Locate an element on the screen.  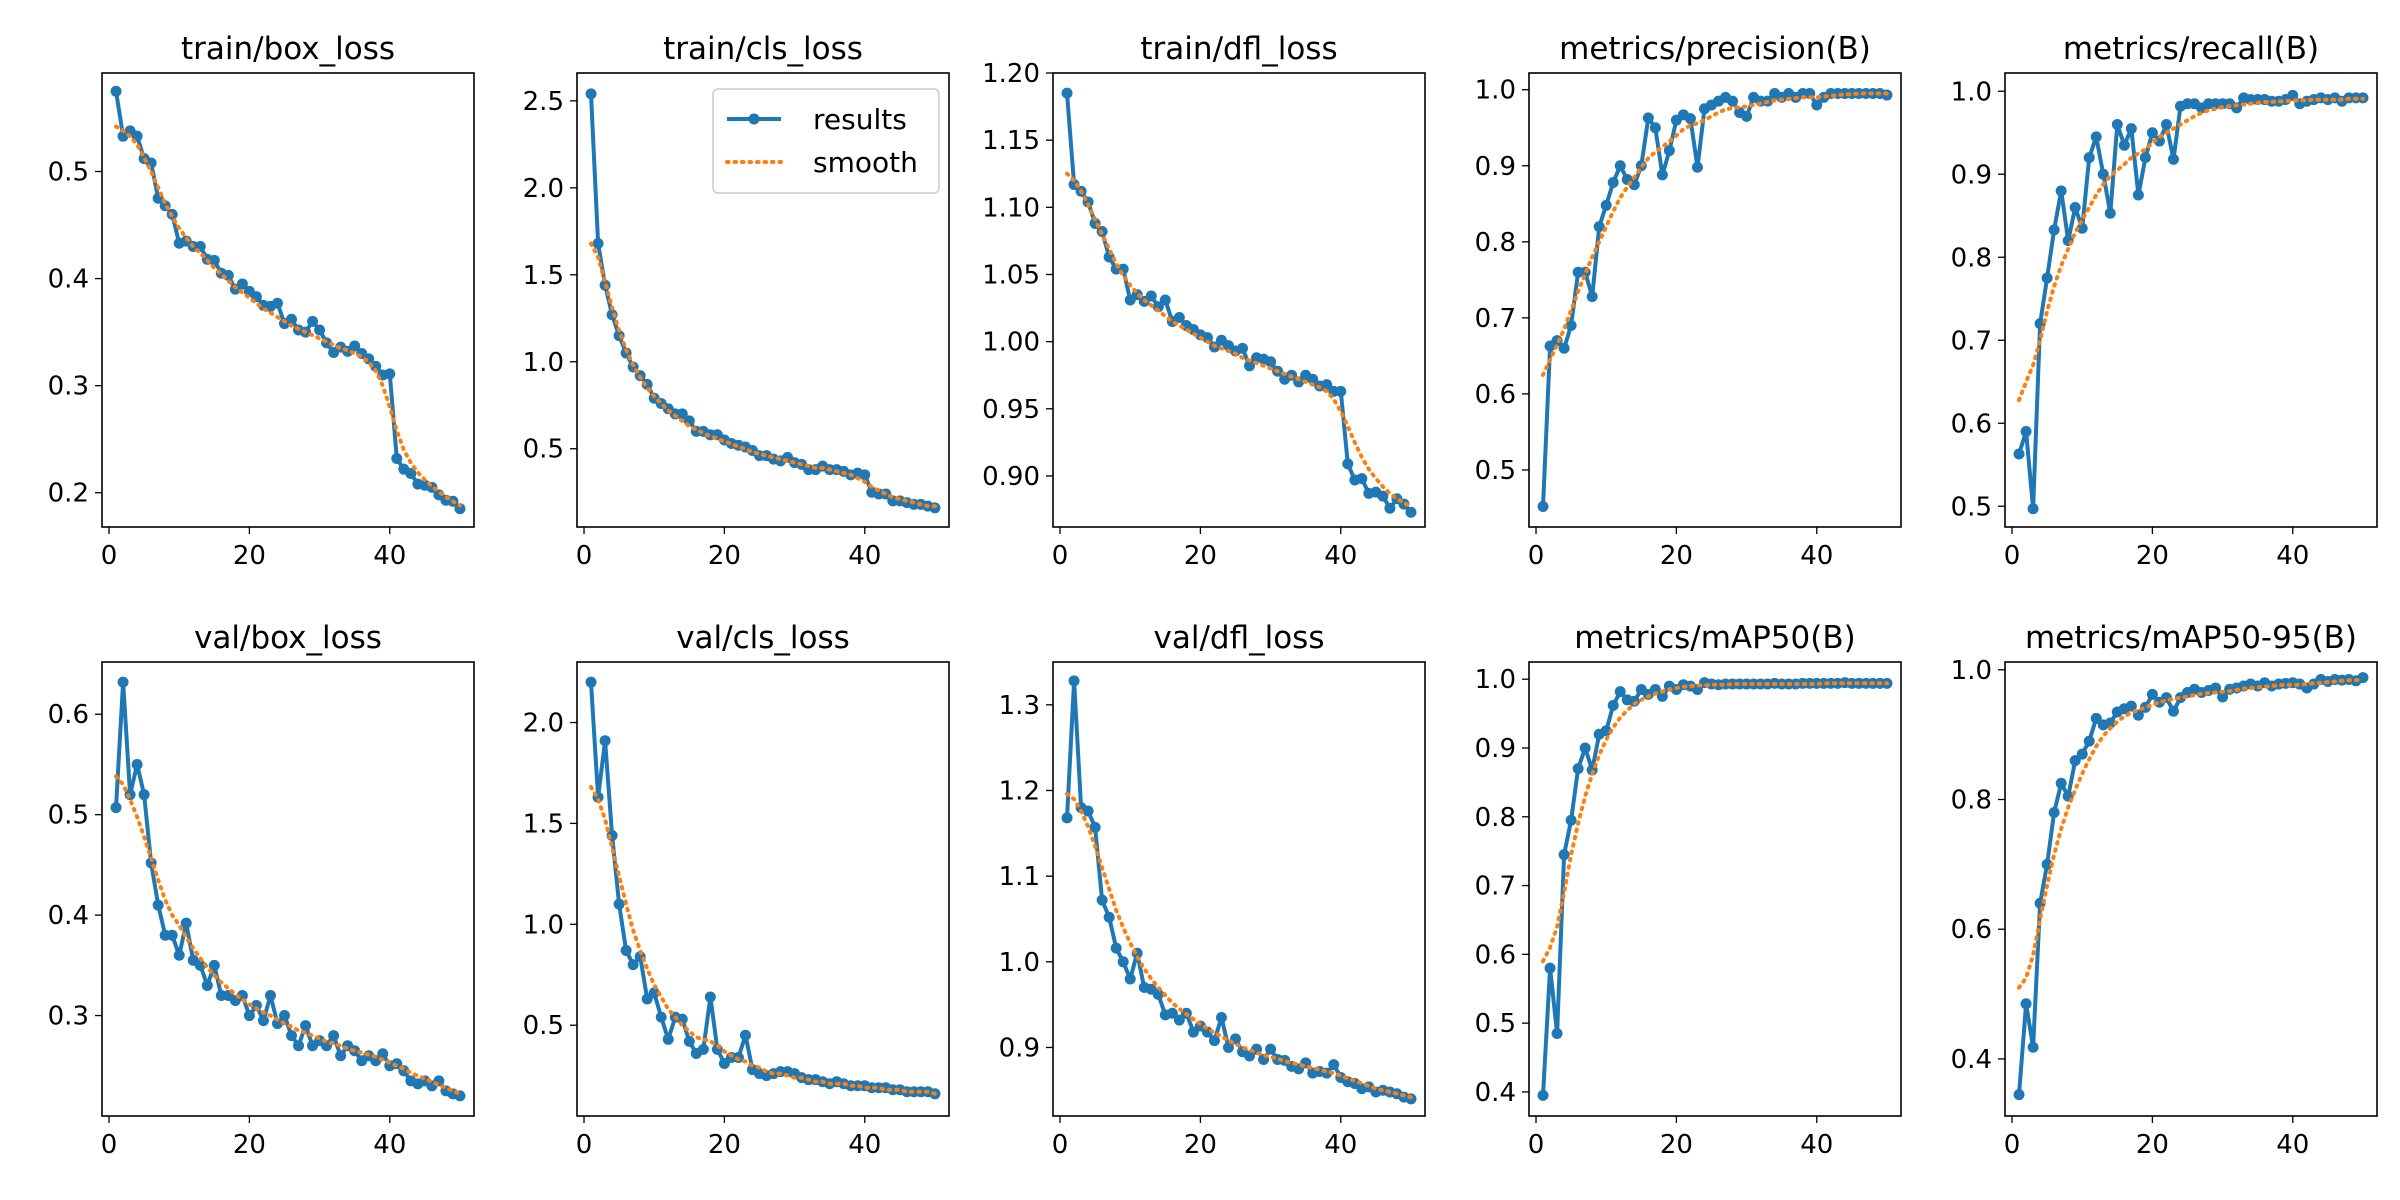
y-tick-label: 1.15 is located at coordinates (1011, 141).